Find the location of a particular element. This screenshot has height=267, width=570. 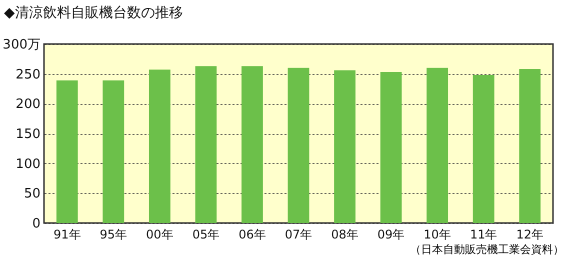

x-tick-label: 07年 is located at coordinates (298, 235).